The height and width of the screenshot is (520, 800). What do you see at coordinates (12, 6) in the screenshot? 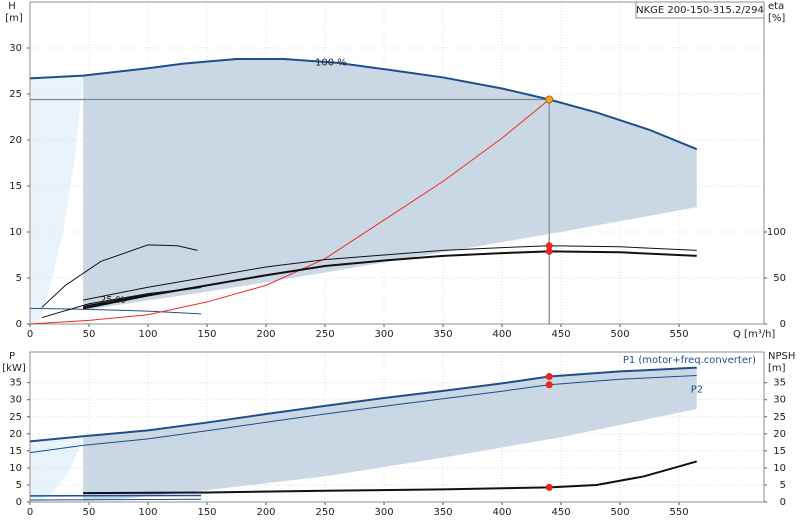
I see `y-axis-label: H` at bounding box center [12, 6].